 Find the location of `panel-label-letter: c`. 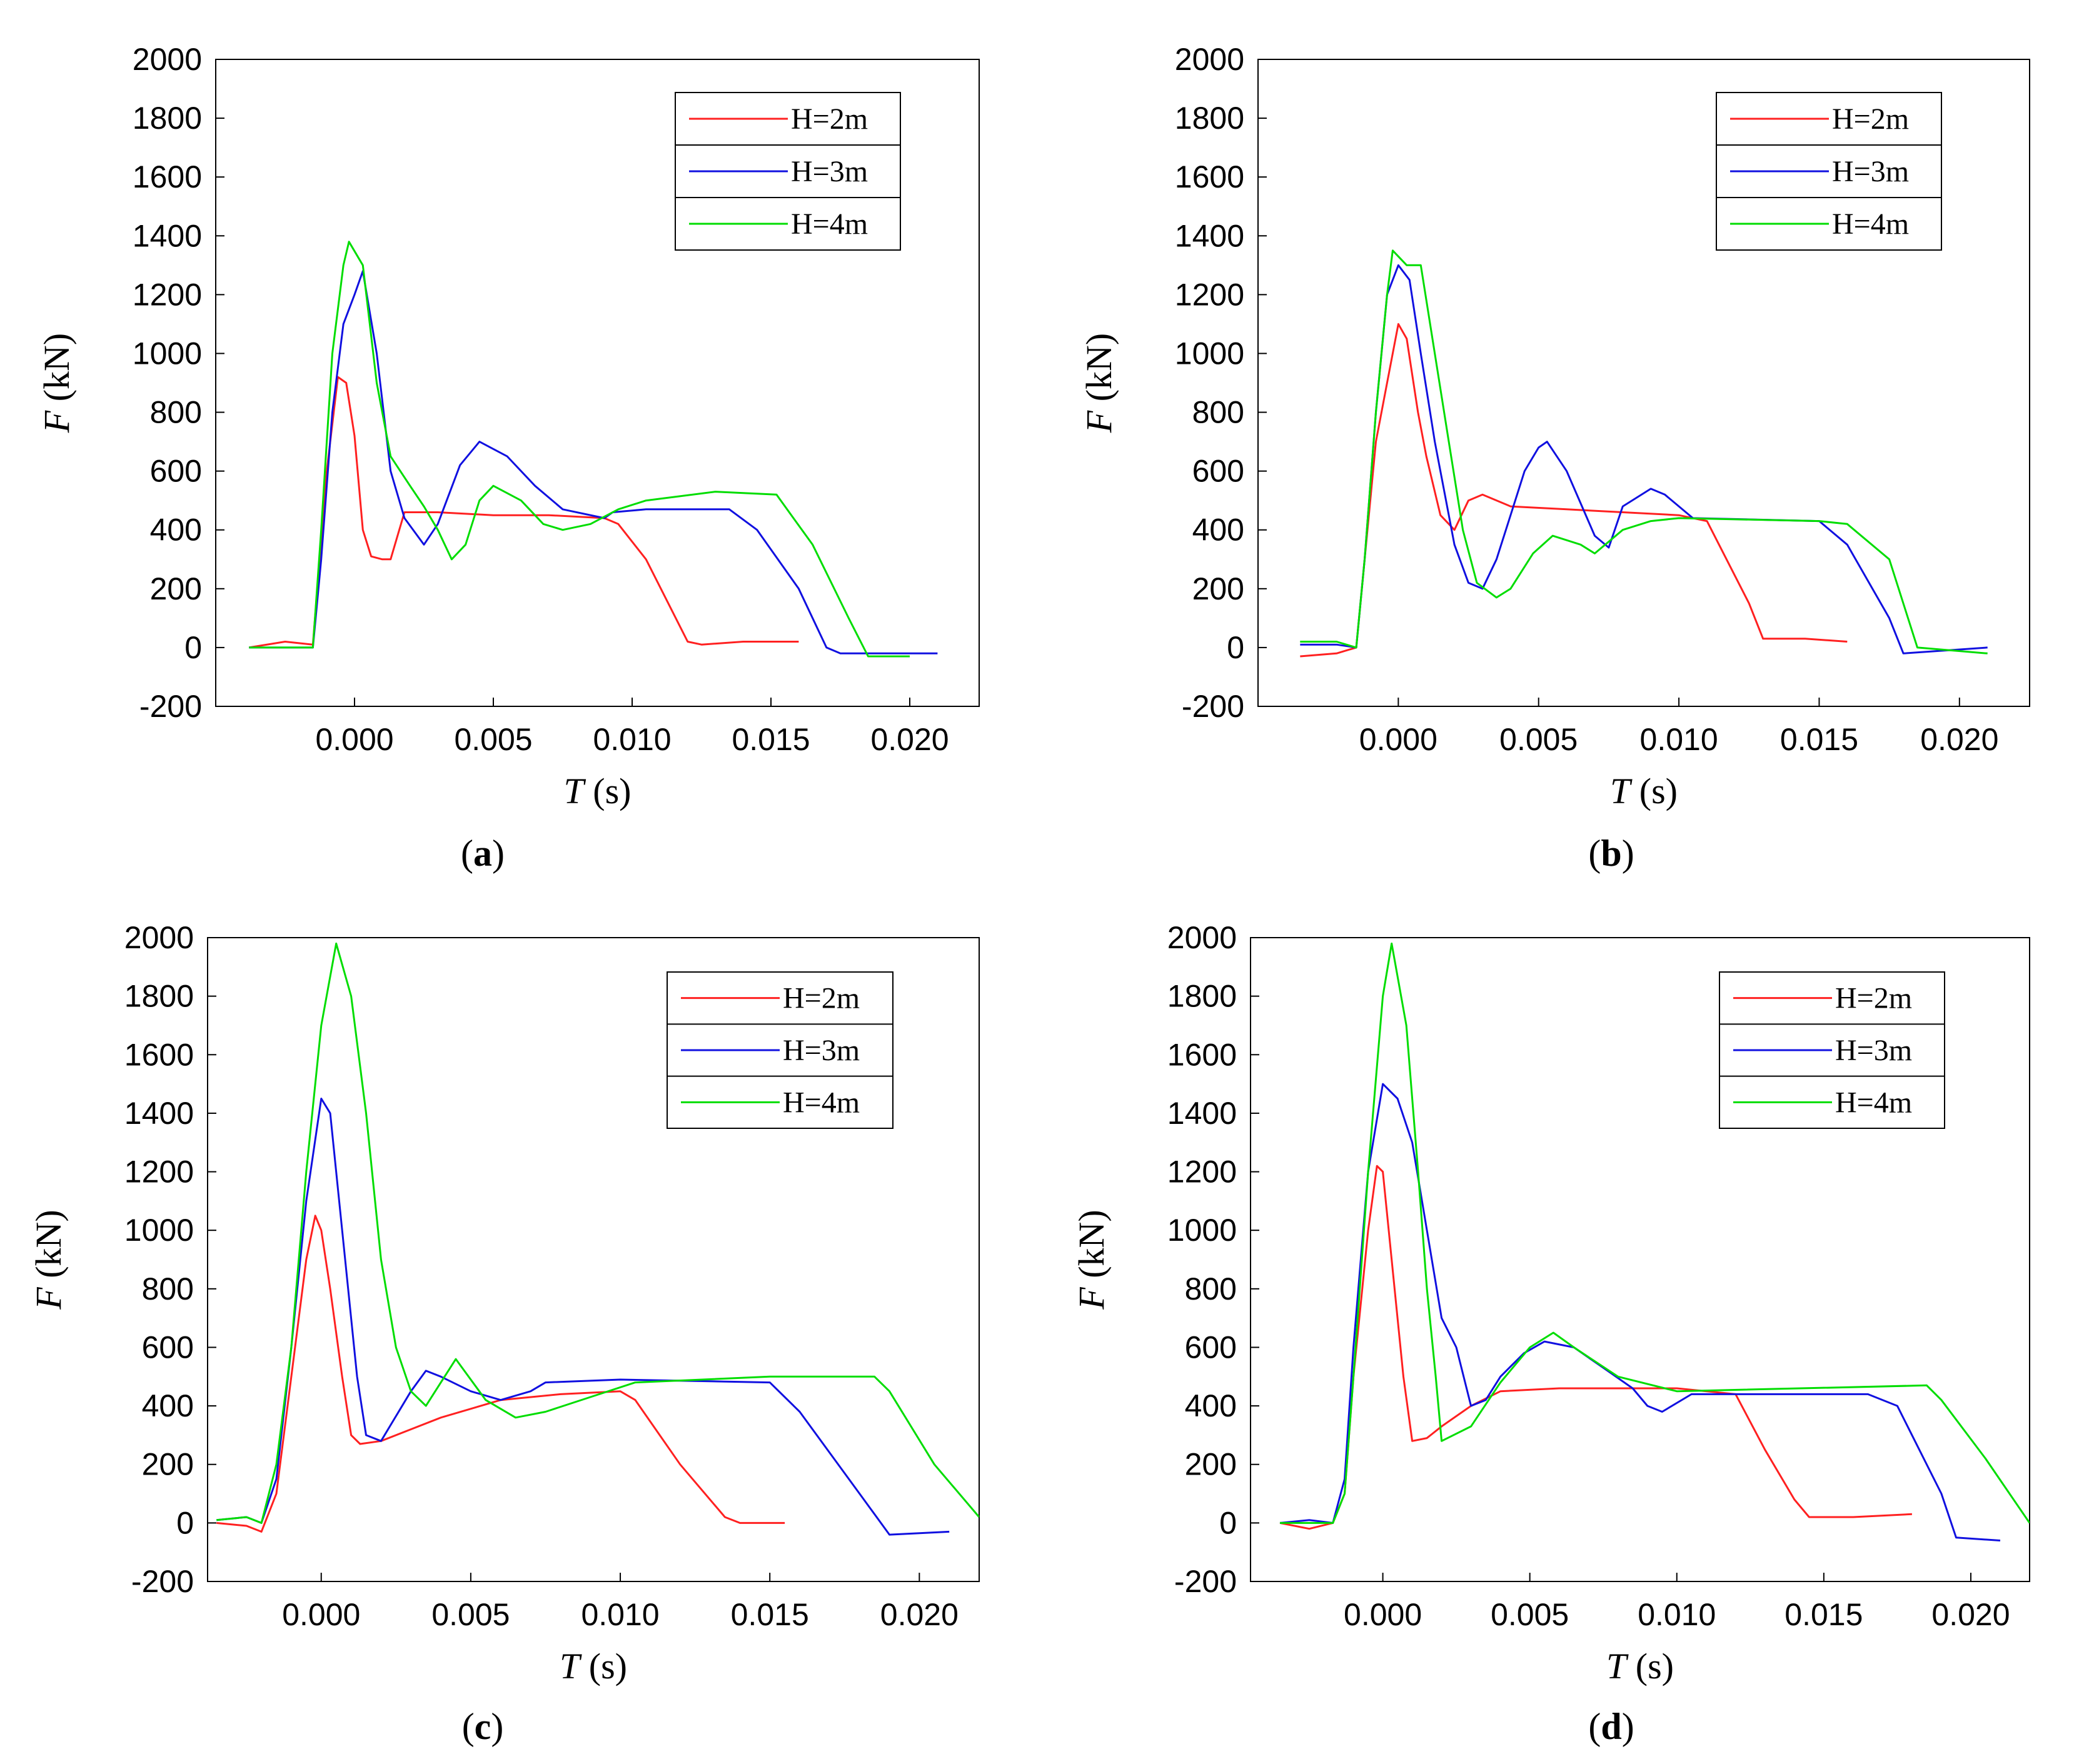

panel-label-letter: c is located at coordinates (483, 1726).